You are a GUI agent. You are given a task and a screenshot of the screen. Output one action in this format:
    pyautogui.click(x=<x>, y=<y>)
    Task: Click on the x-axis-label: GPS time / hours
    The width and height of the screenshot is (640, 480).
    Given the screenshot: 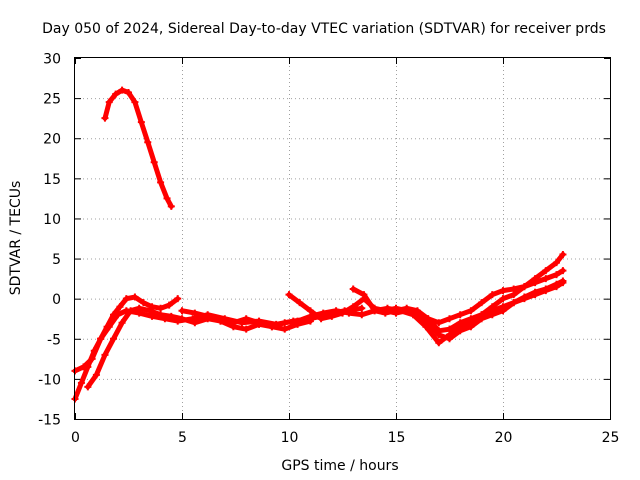 What is the action you would take?
    pyautogui.click(x=339, y=466)
    